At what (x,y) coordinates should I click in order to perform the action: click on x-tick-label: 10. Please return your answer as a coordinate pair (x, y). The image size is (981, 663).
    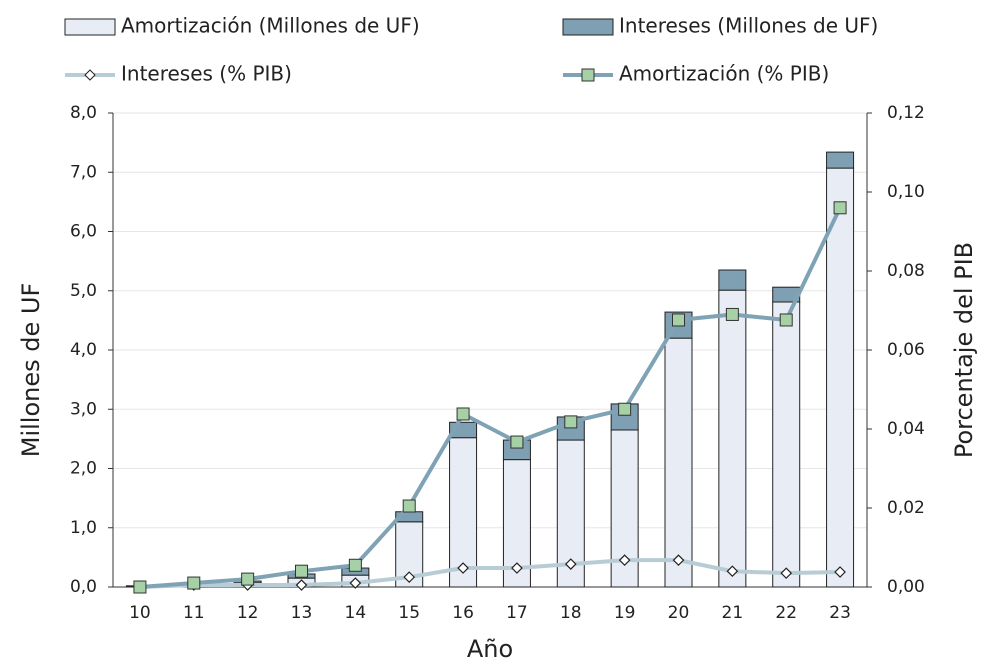
    Looking at the image, I should click on (140, 613).